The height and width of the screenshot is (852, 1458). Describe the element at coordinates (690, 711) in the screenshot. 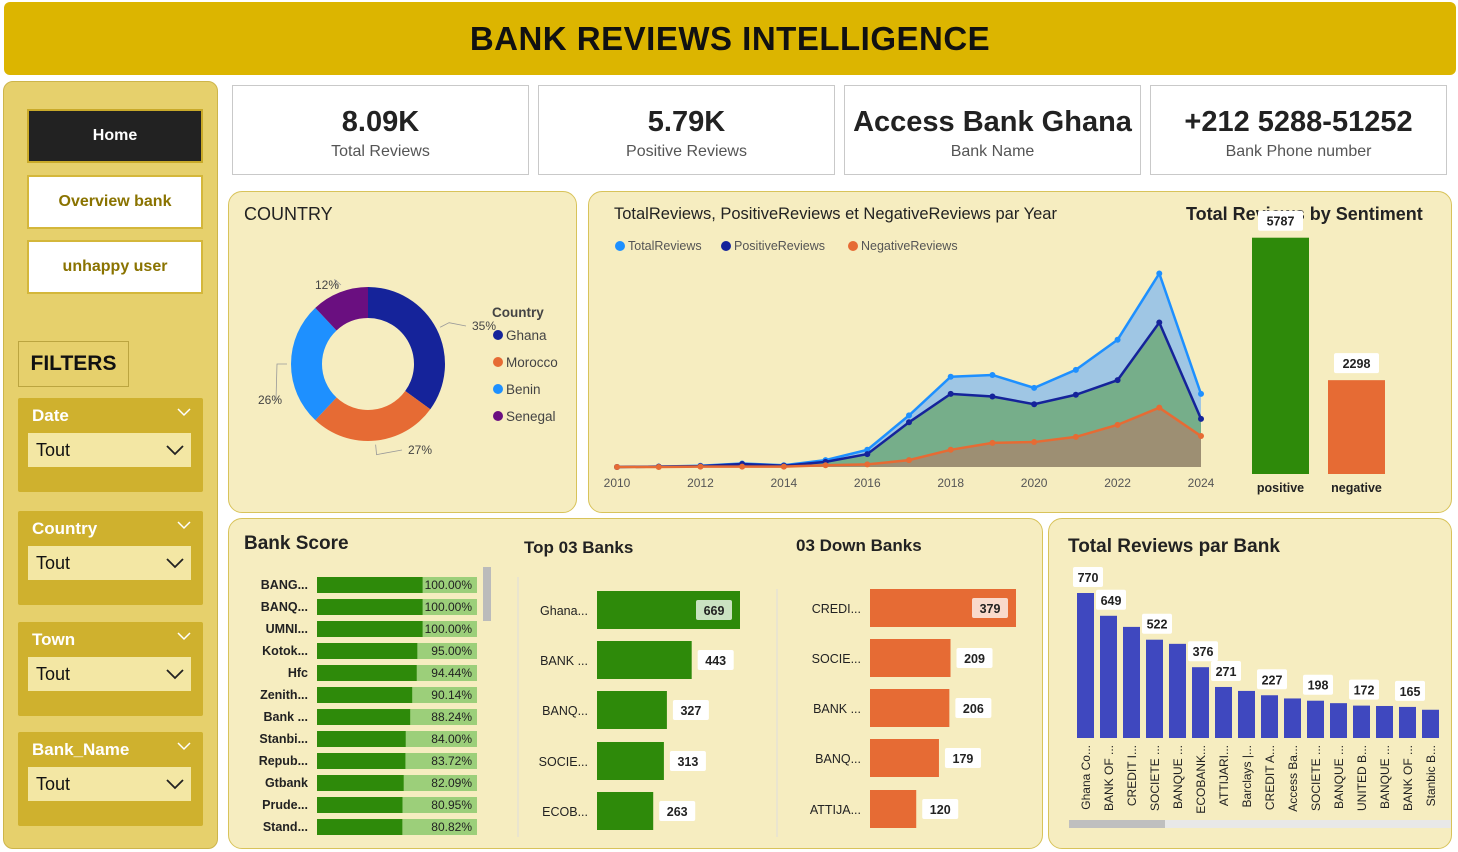

I see `top-bank-value: 327` at that location.